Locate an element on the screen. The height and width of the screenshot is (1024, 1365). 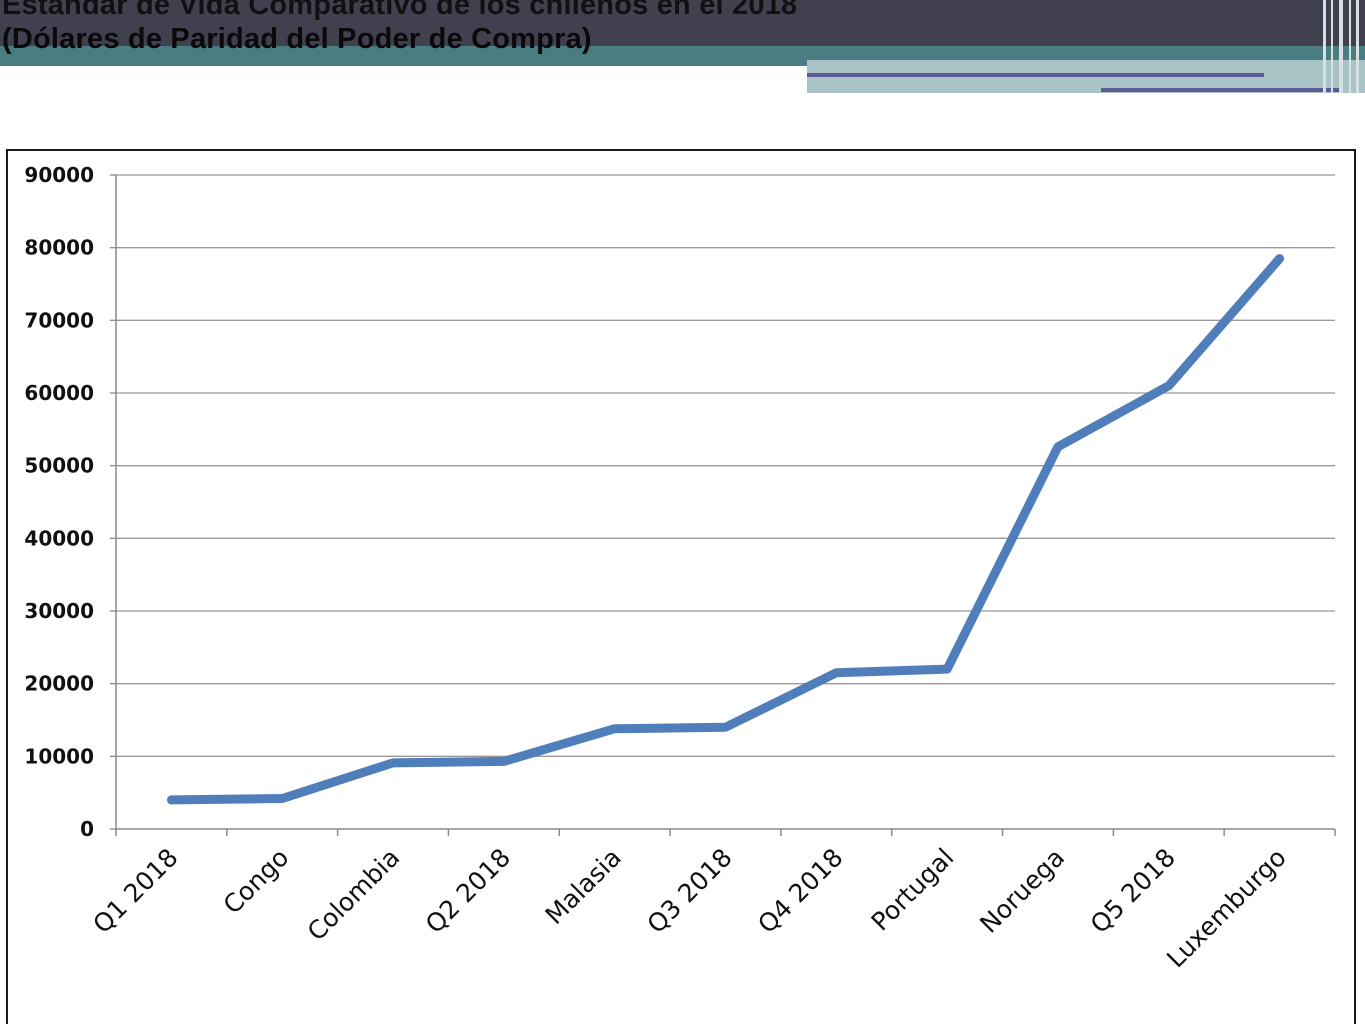
y-tick-label: 50000 is located at coordinates (59, 466).